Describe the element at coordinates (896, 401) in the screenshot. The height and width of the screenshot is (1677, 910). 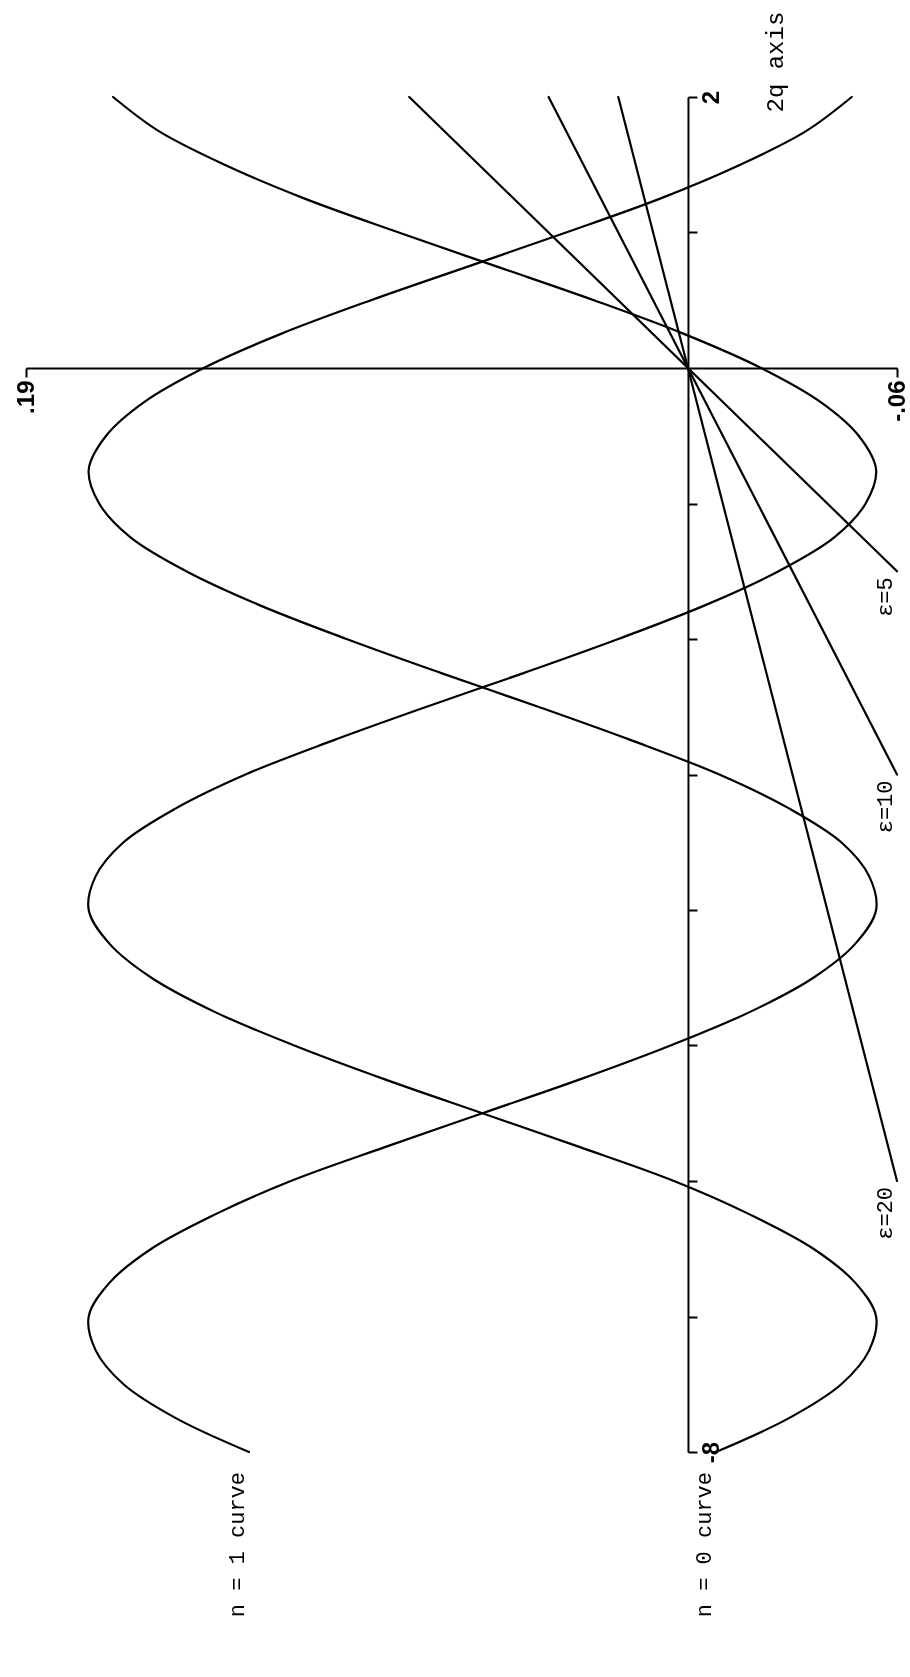
I see `x-tick-label: -.06` at that location.